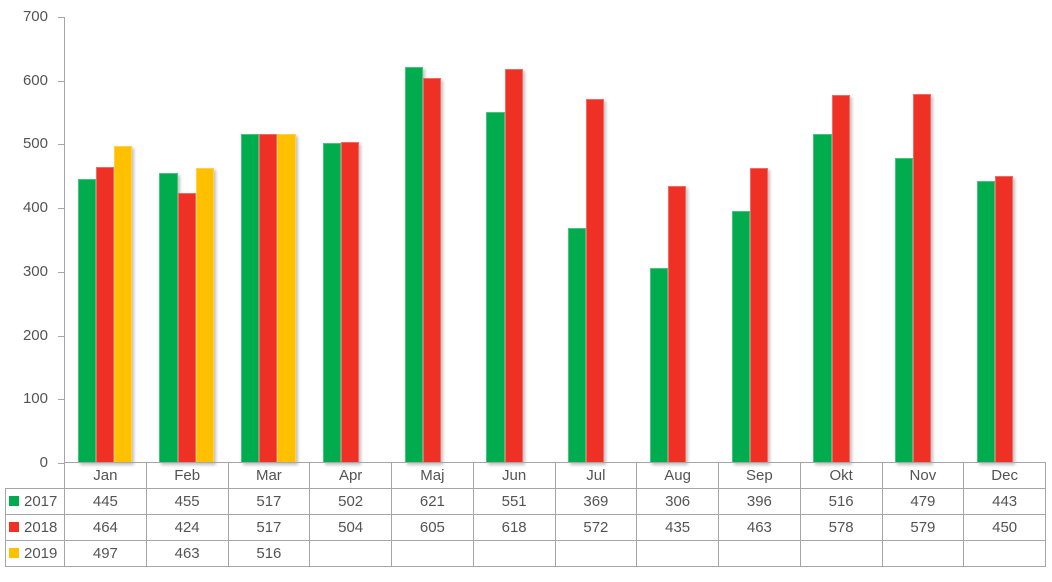 The image size is (1052, 582). I want to click on value-cell-2018-Dec: 450, so click(1004, 527).